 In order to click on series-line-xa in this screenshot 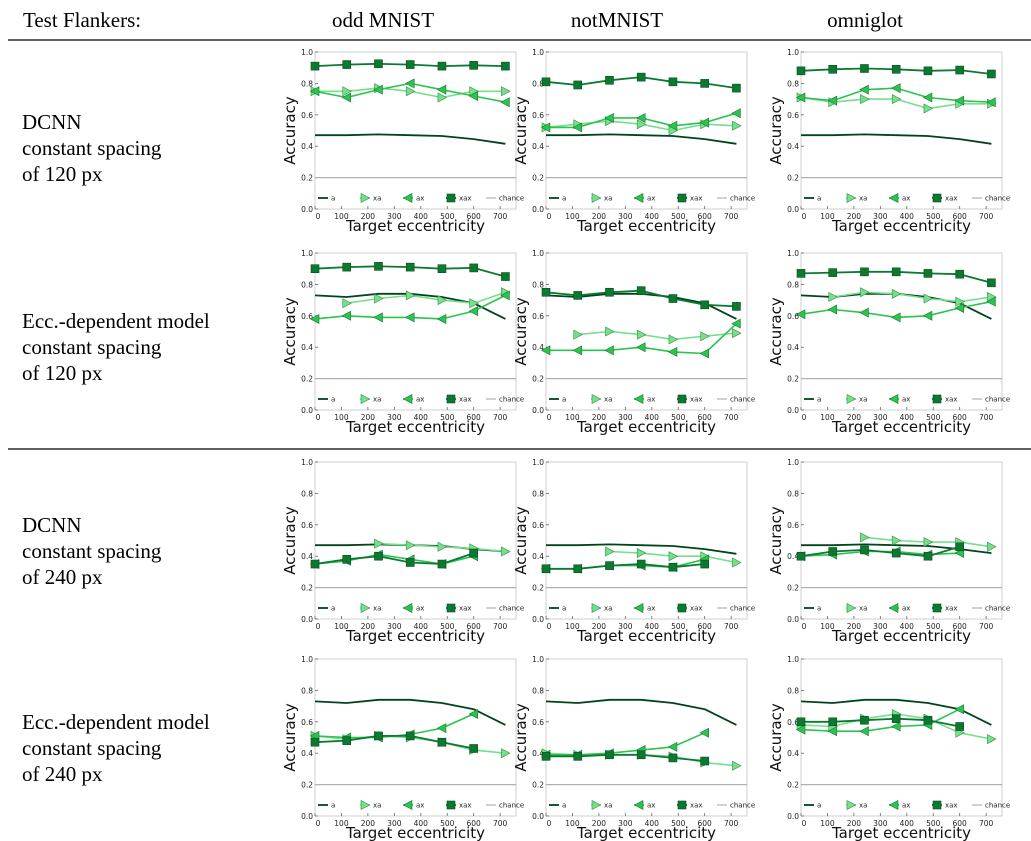, I will do `click(912, 297)`.